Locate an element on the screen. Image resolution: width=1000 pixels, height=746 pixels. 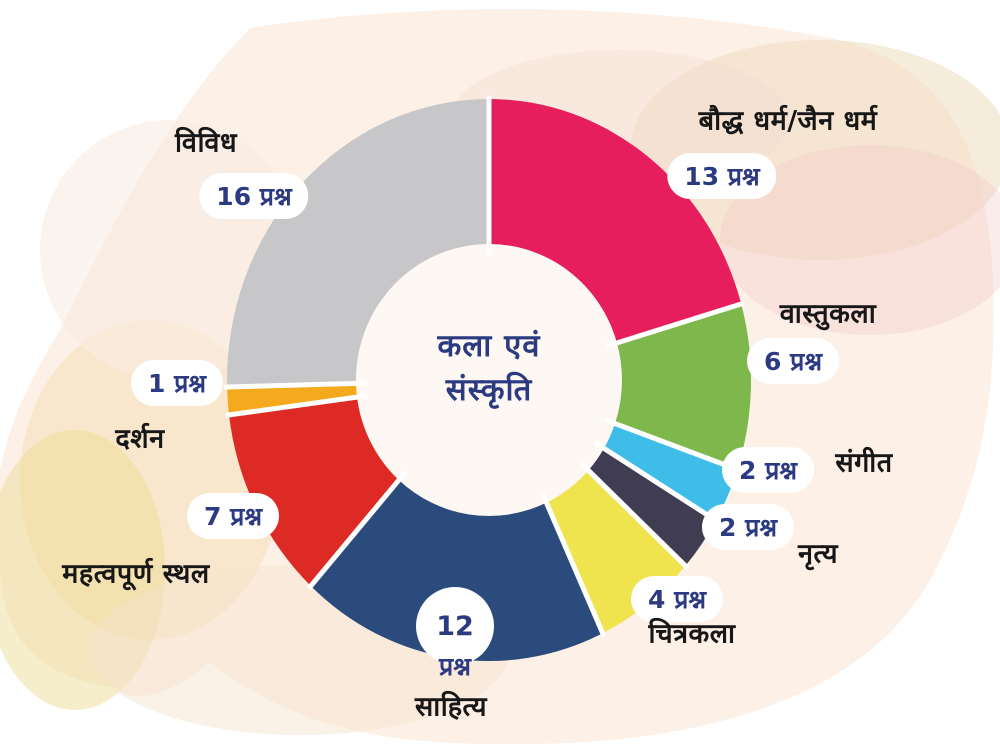
badge-architecture: 6 प्रश्न is located at coordinates (793, 361).